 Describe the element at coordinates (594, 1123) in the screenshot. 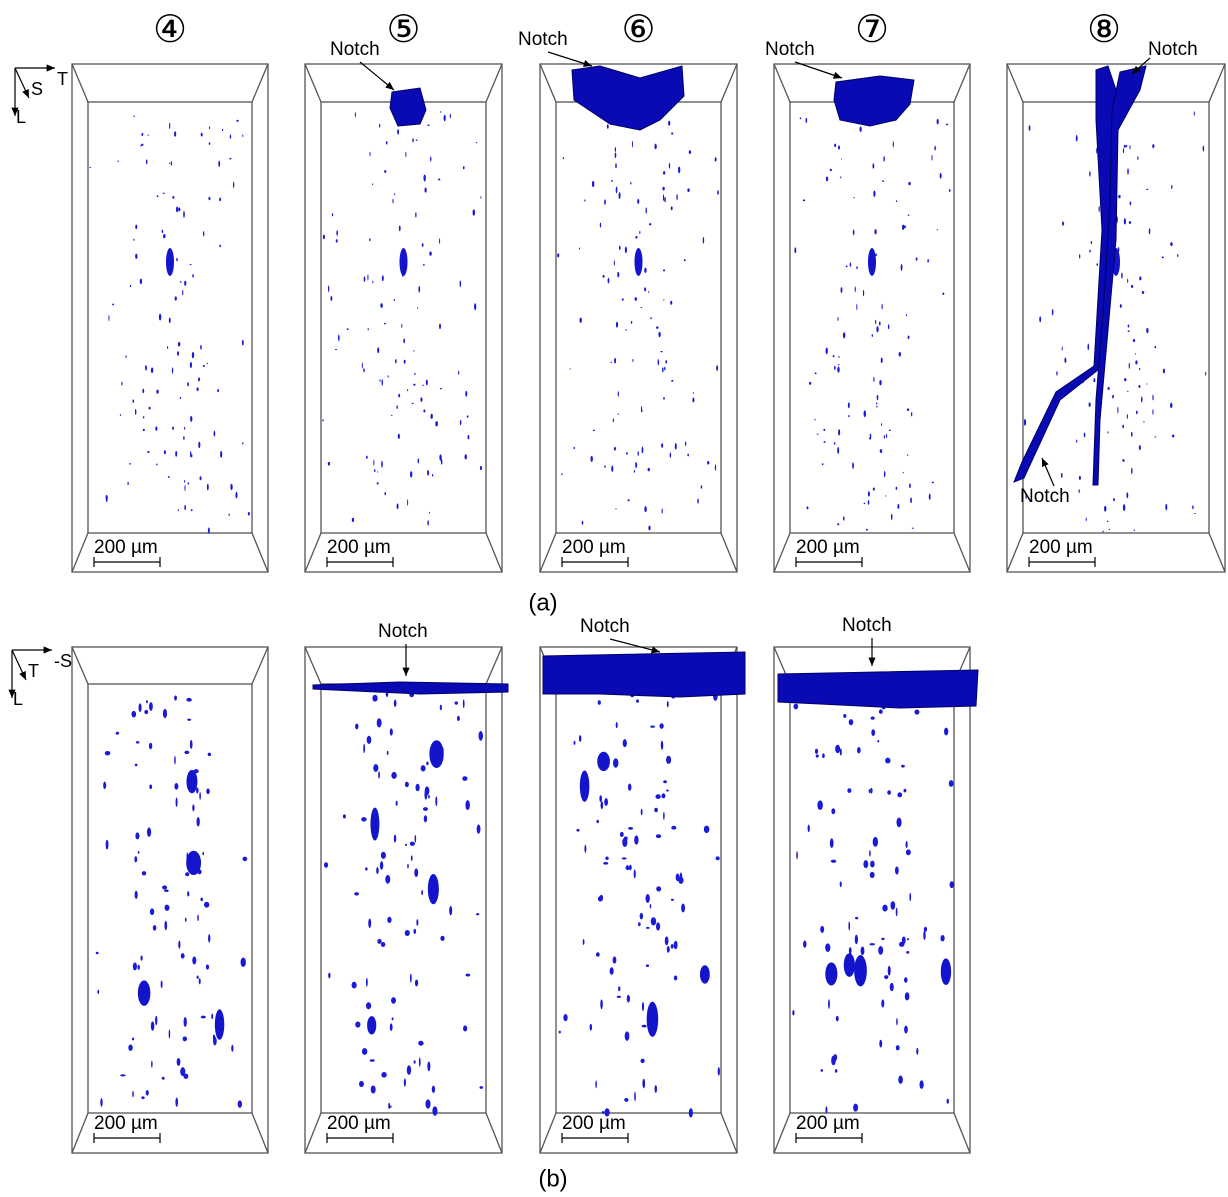

I see `scale-bar-label: 200 µm` at that location.